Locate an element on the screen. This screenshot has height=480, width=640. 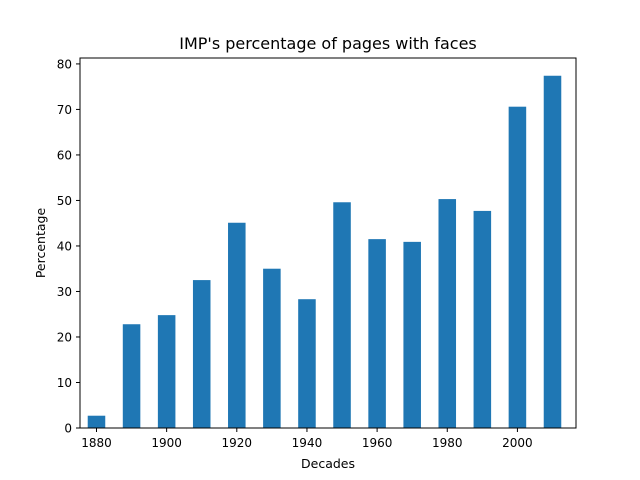
bar-1970 is located at coordinates (412, 334).